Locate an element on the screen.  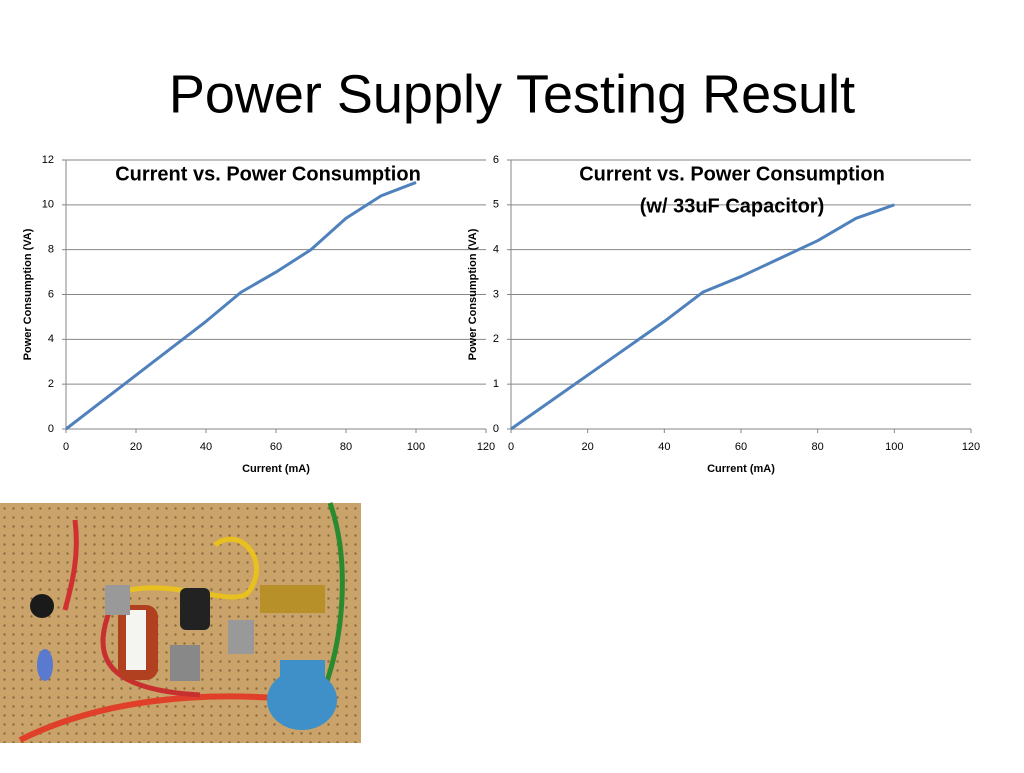
y-tick-label: 5 is located at coordinates (496, 205).